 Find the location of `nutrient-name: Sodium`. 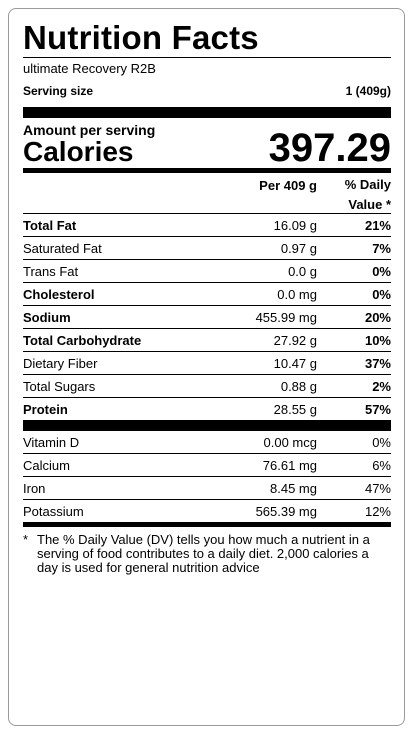

nutrient-name: Sodium is located at coordinates (47, 317).